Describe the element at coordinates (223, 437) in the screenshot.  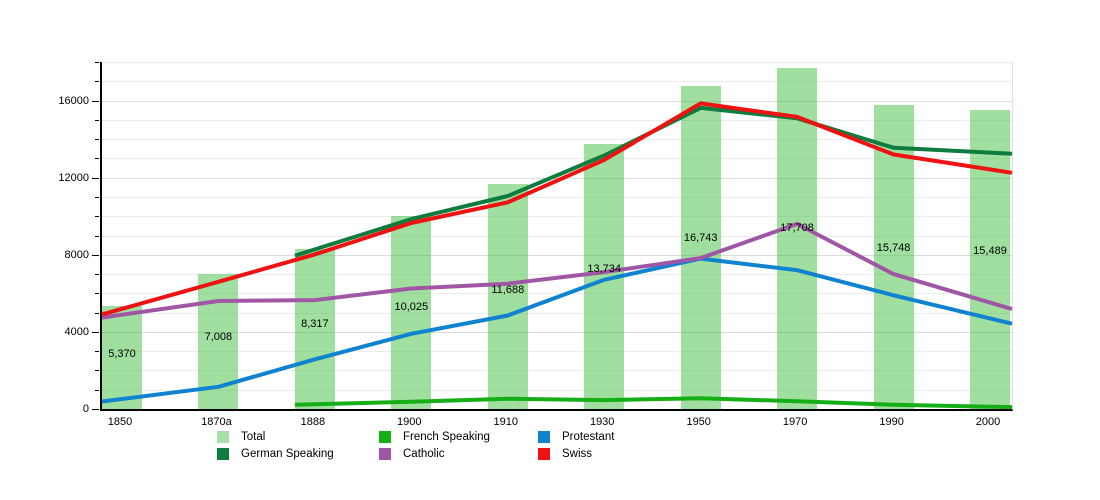
I see `legend-swatch-total` at that location.